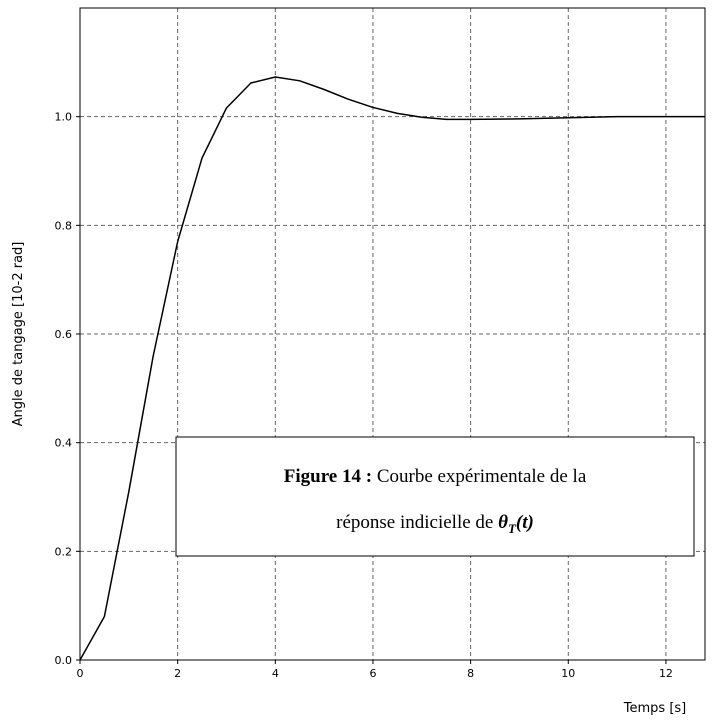 Image resolution: width=715 pixels, height=726 pixels. I want to click on caption-line-2: réponse indicielle de θT(t), so click(435, 524).